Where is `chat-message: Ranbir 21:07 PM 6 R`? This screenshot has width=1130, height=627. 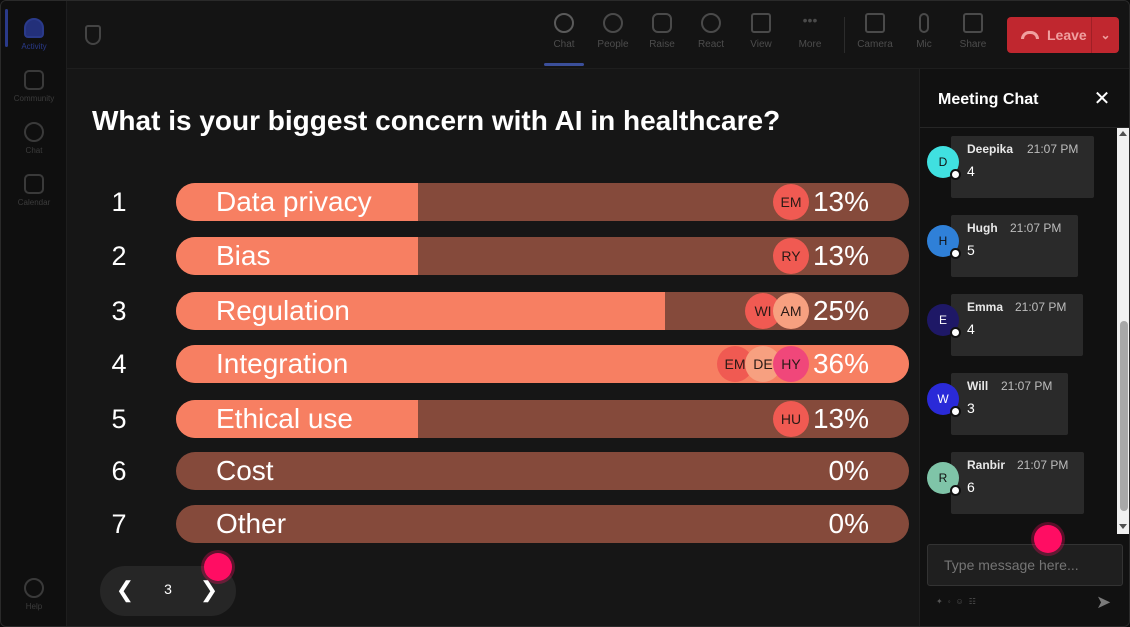
chat-message: Ranbir 21:07 PM 6 R is located at coordinates (1020, 484).